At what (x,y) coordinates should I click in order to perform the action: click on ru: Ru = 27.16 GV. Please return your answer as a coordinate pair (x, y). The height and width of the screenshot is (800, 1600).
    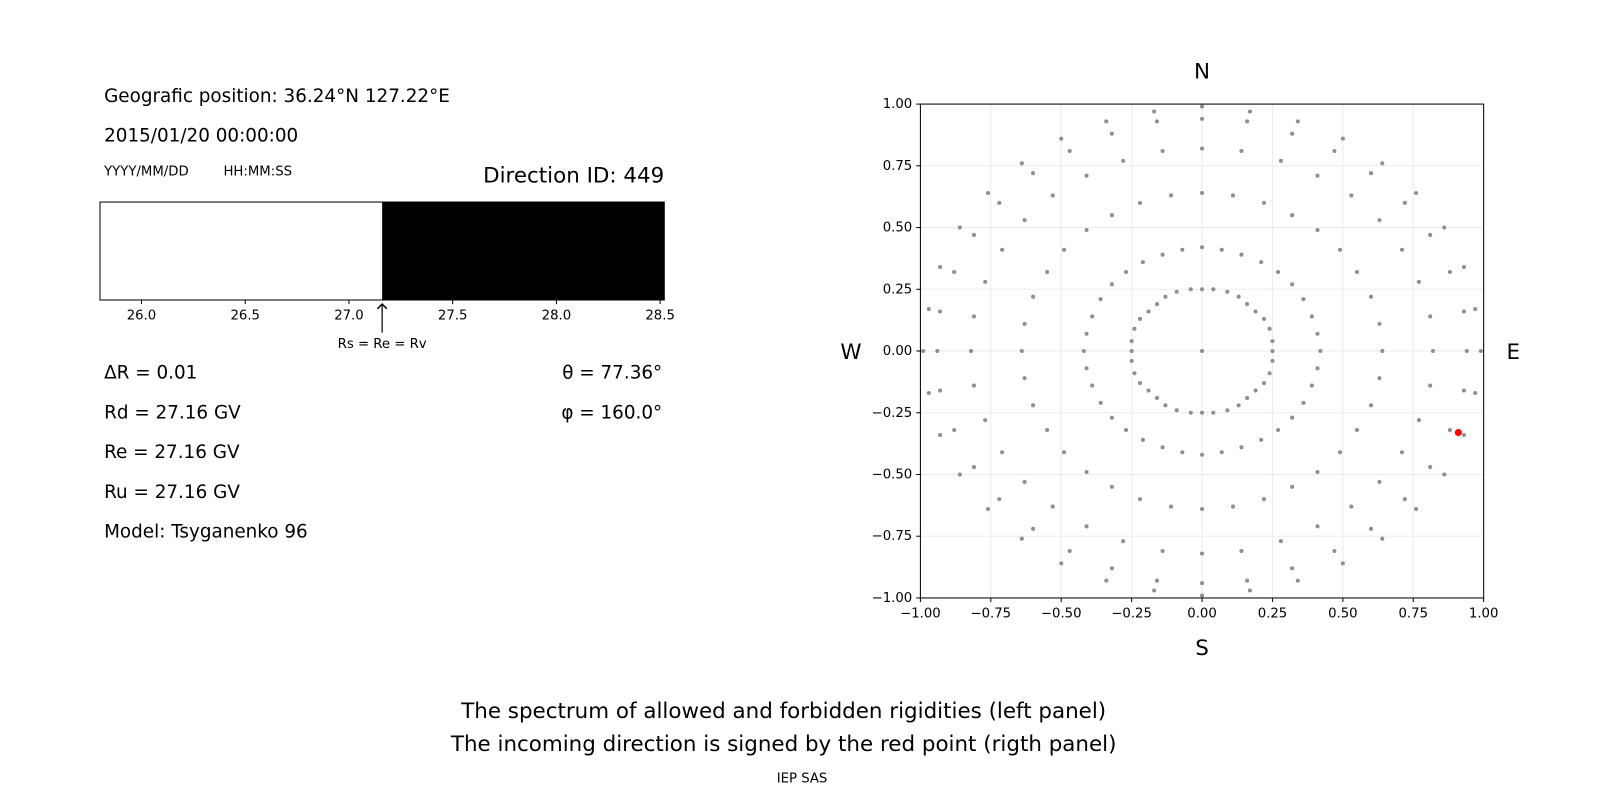
    Looking at the image, I should click on (172, 492).